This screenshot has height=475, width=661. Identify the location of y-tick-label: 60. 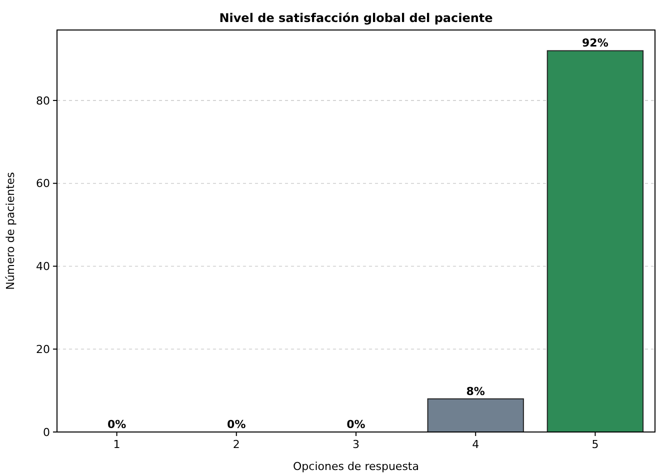
(43, 183).